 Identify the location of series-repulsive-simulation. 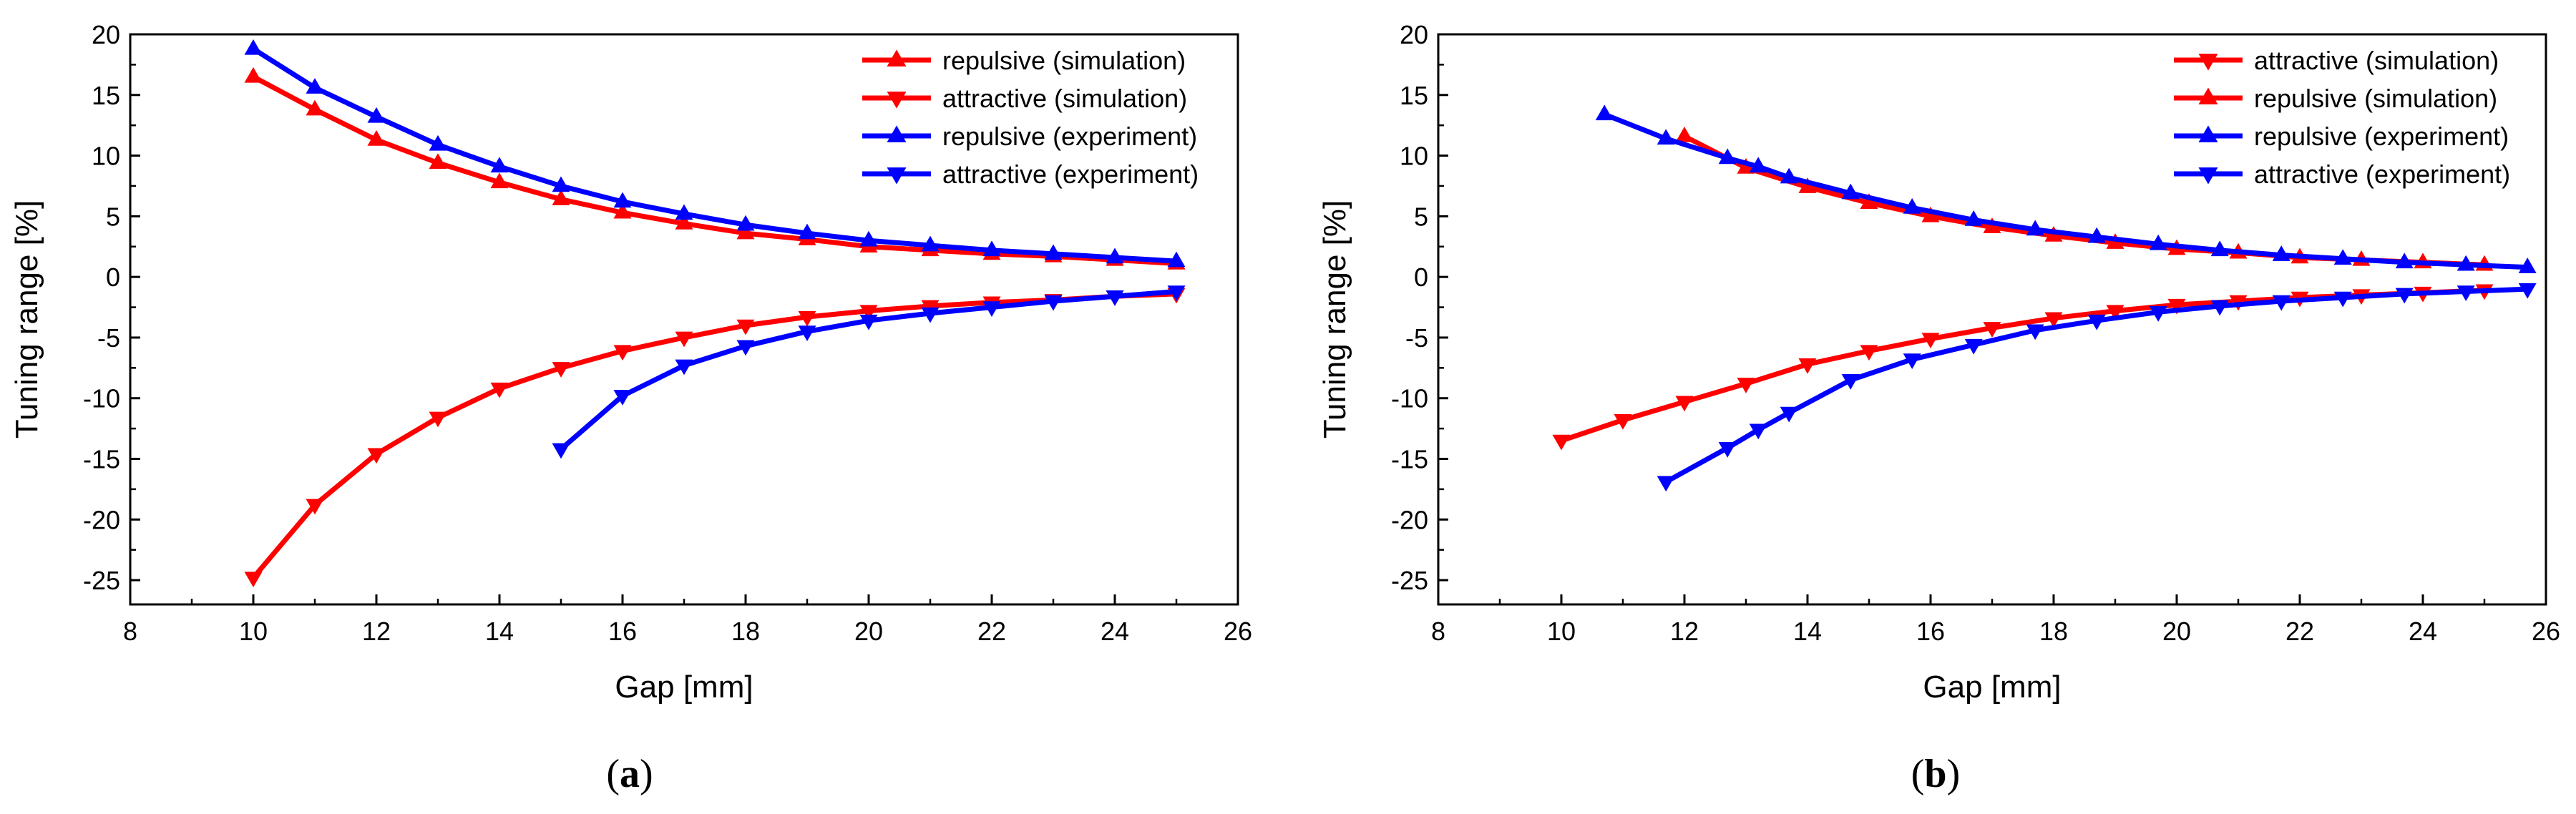
(715, 168).